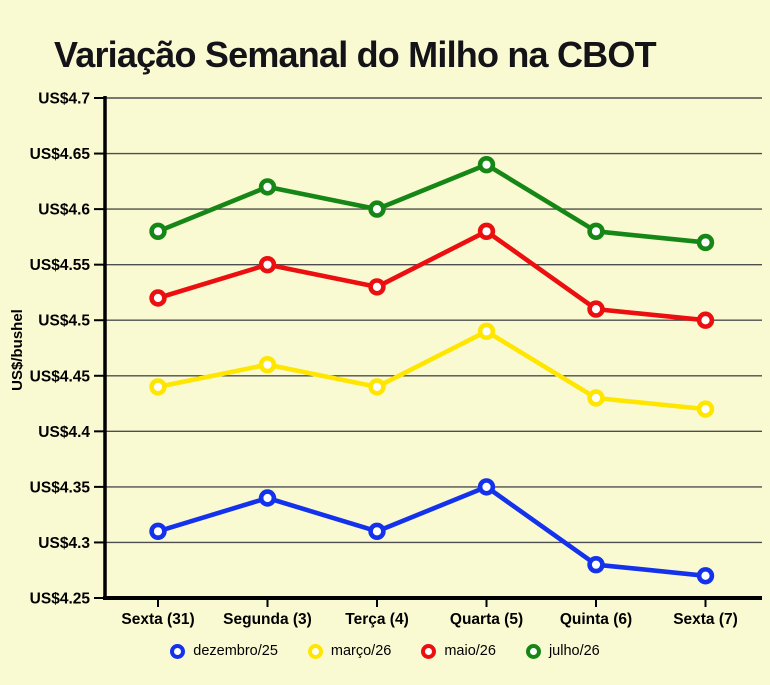 This screenshot has height=685, width=770. Describe the element at coordinates (361, 651) in the screenshot. I see `legend-label: março/26` at that location.